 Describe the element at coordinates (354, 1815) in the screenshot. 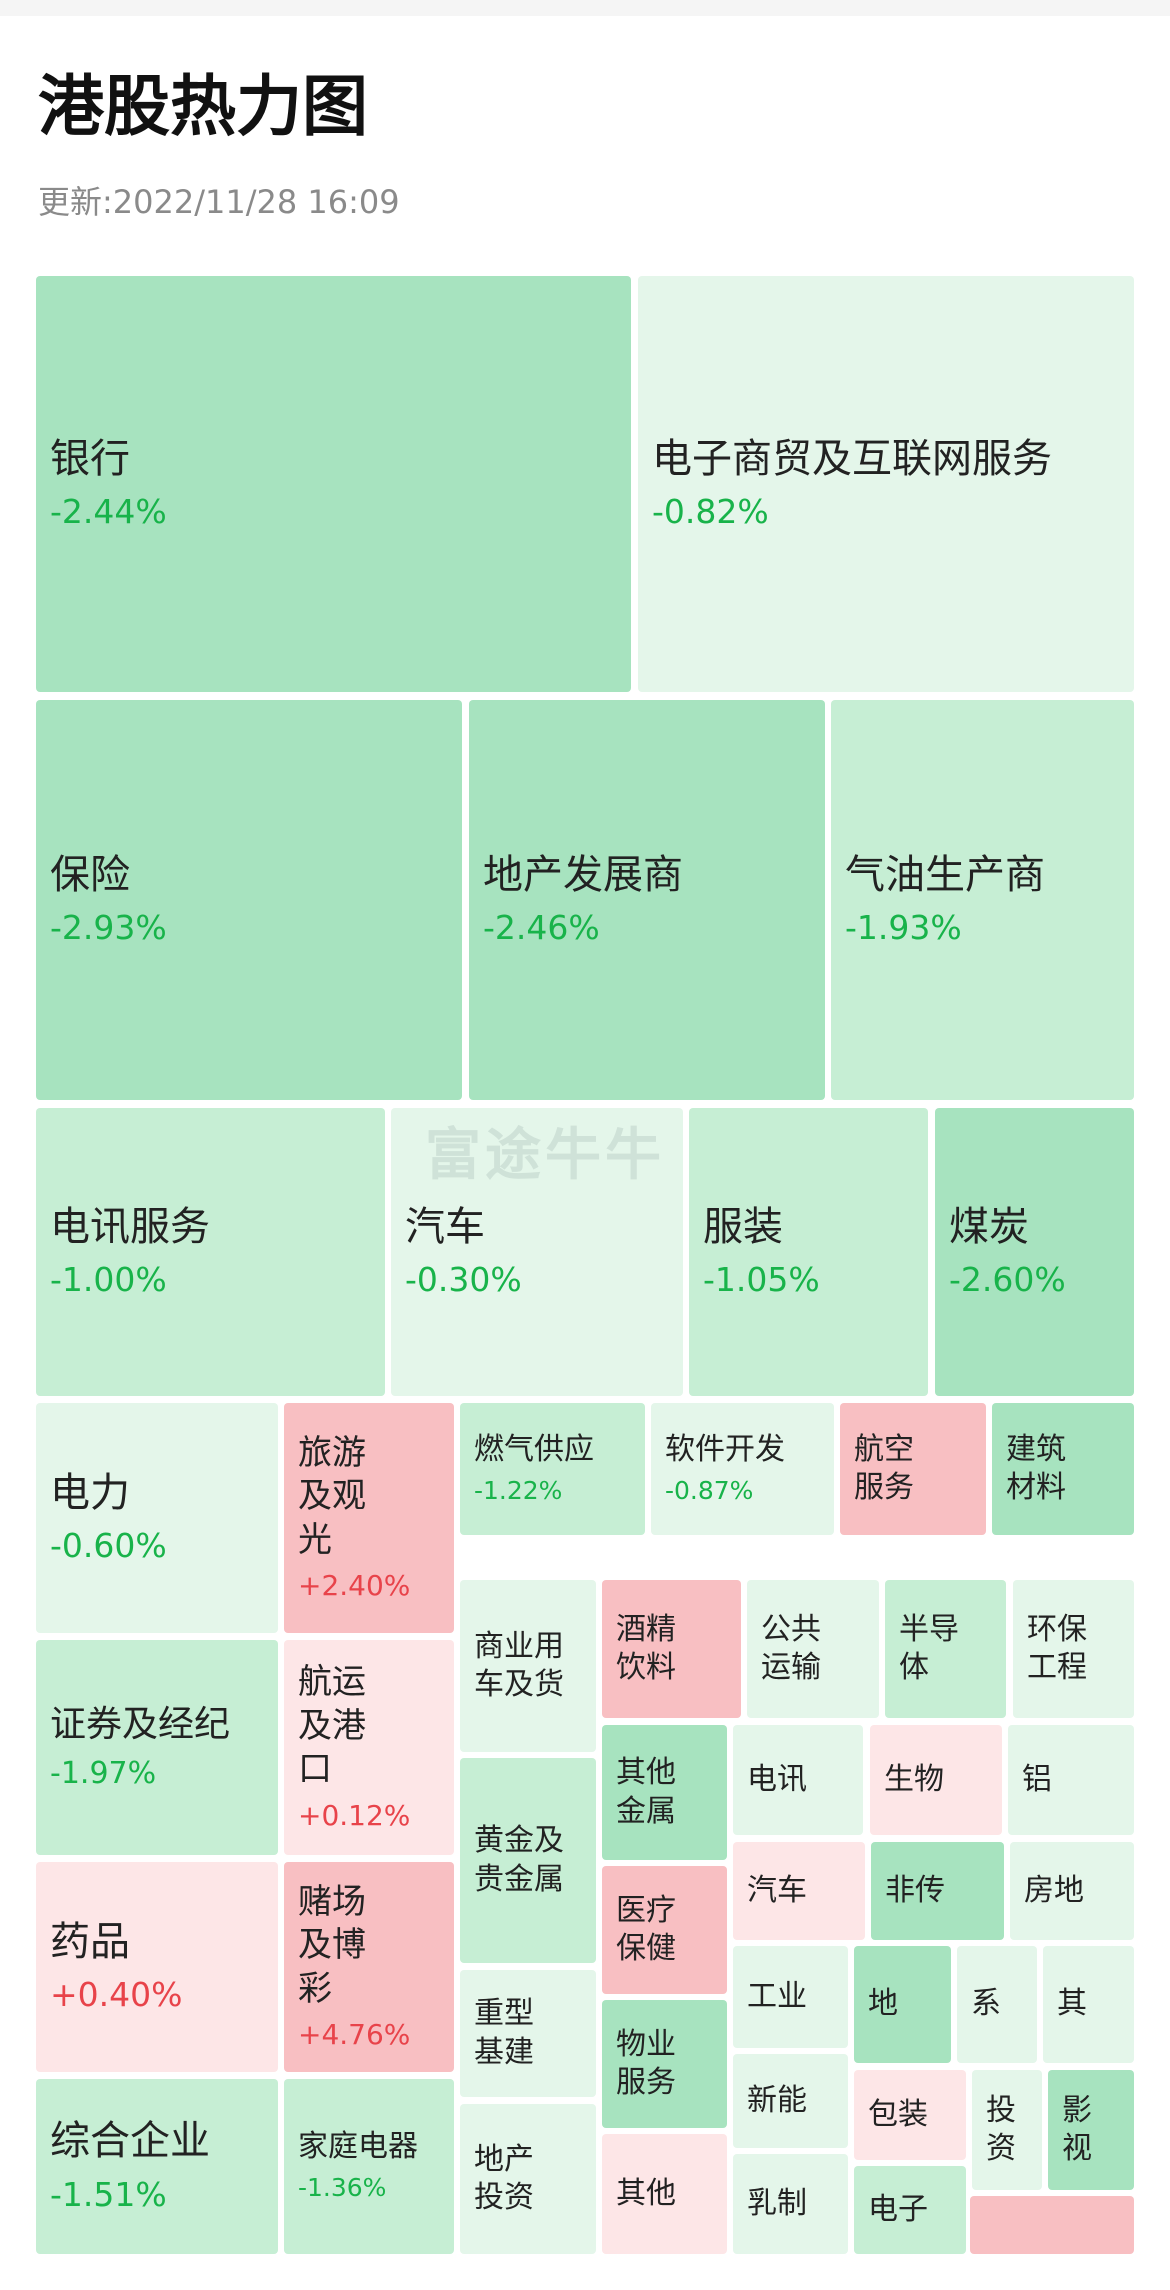

I see `tile-change: +0.12%` at that location.